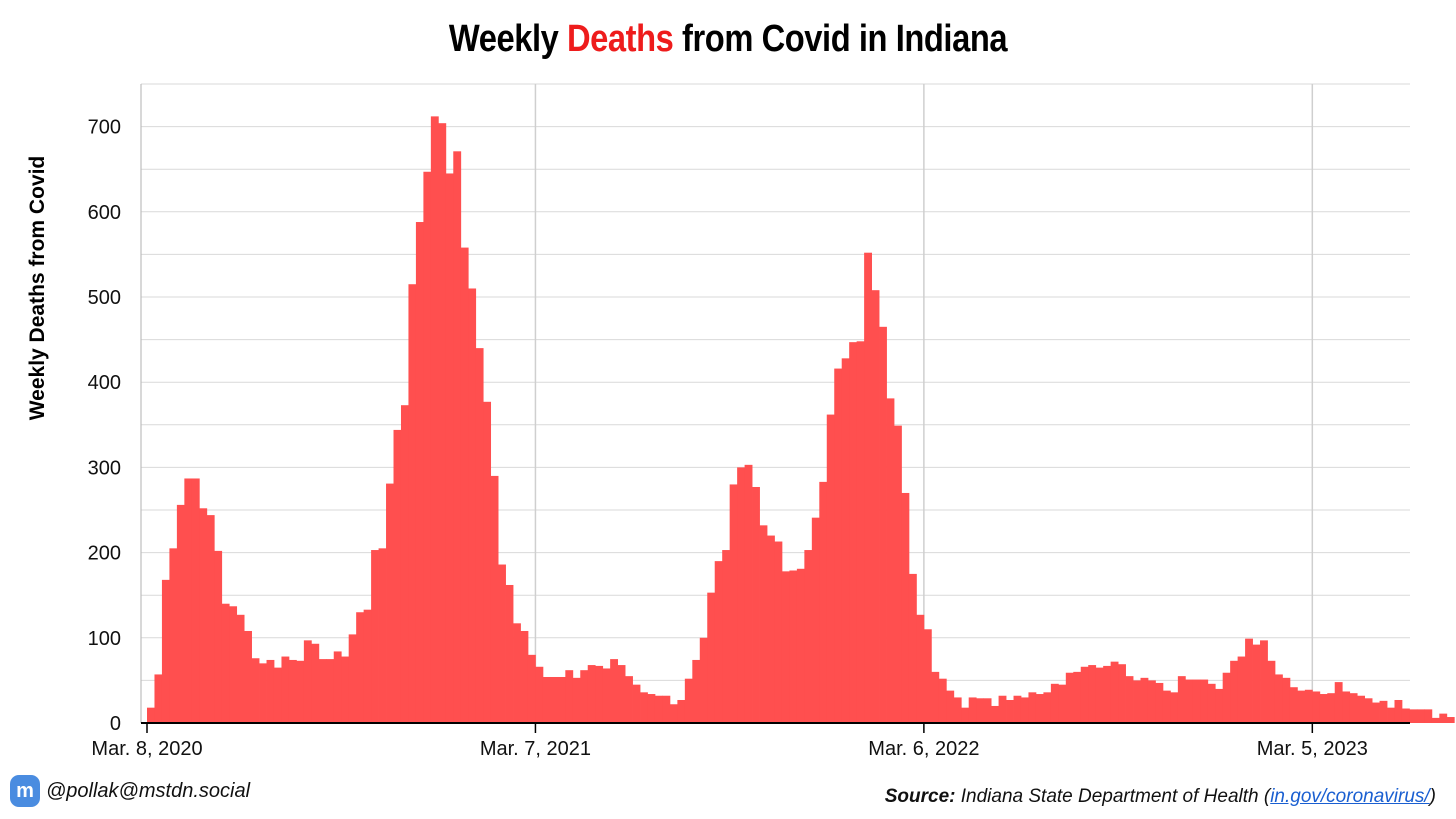 This screenshot has width=1456, height=819. I want to click on source-link: in.gov/coronavirus/, so click(1350, 796).